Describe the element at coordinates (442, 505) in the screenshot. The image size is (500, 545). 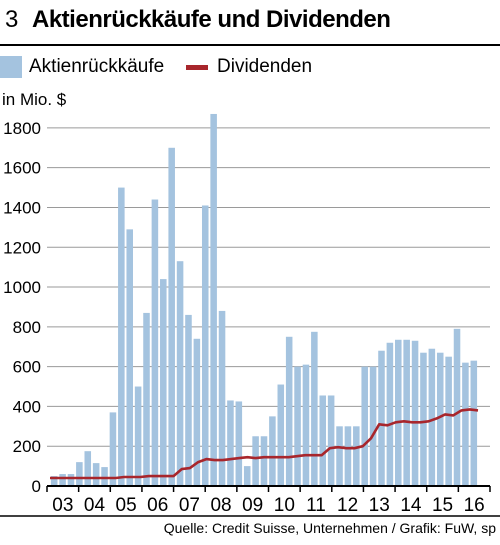
I see `x-tick-label: 15` at that location.